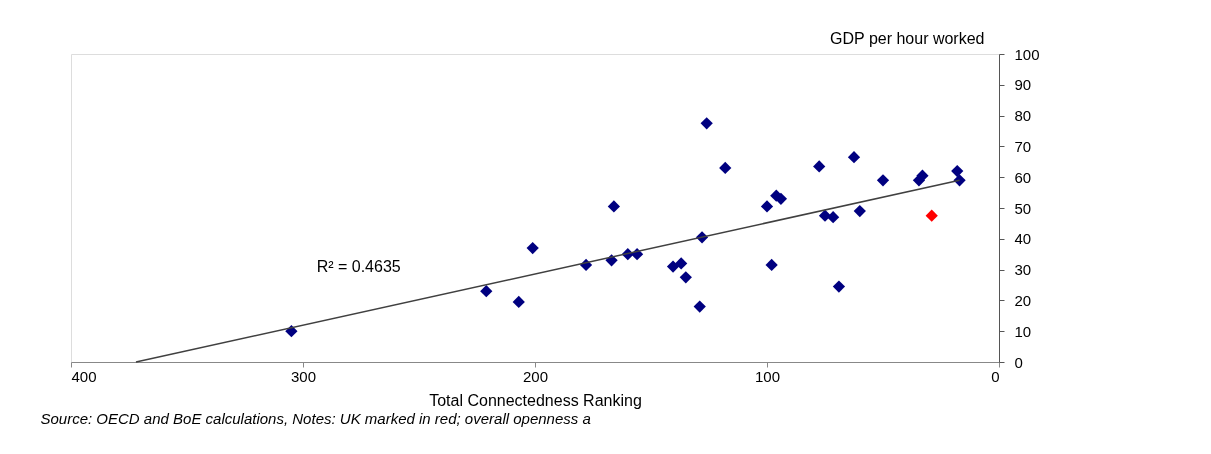 This screenshot has height=454, width=1211. Describe the element at coordinates (1023, 300) in the screenshot. I see `y-tick-label: 20` at that location.